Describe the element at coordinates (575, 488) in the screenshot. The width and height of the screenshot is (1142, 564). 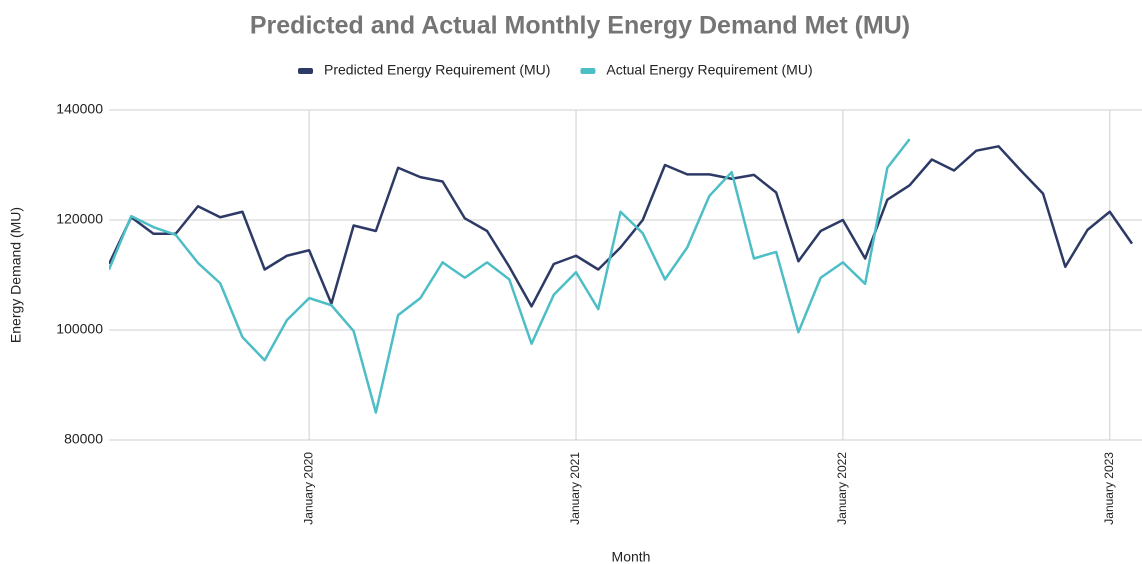
I see `x-tick-label: January 2021` at that location.